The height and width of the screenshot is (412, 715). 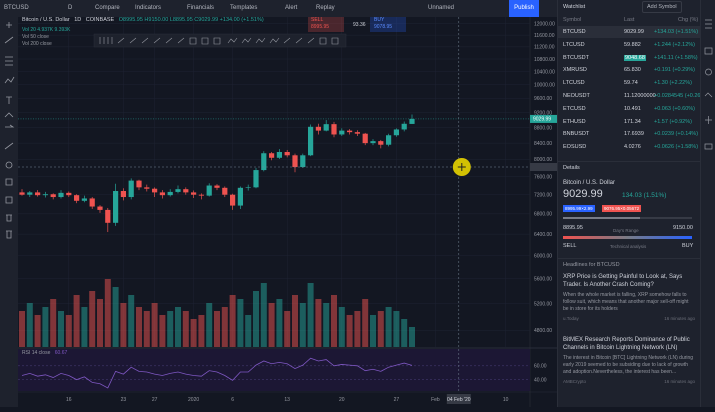 I want to click on add-symbol: Add Symbol, so click(x=662, y=7).